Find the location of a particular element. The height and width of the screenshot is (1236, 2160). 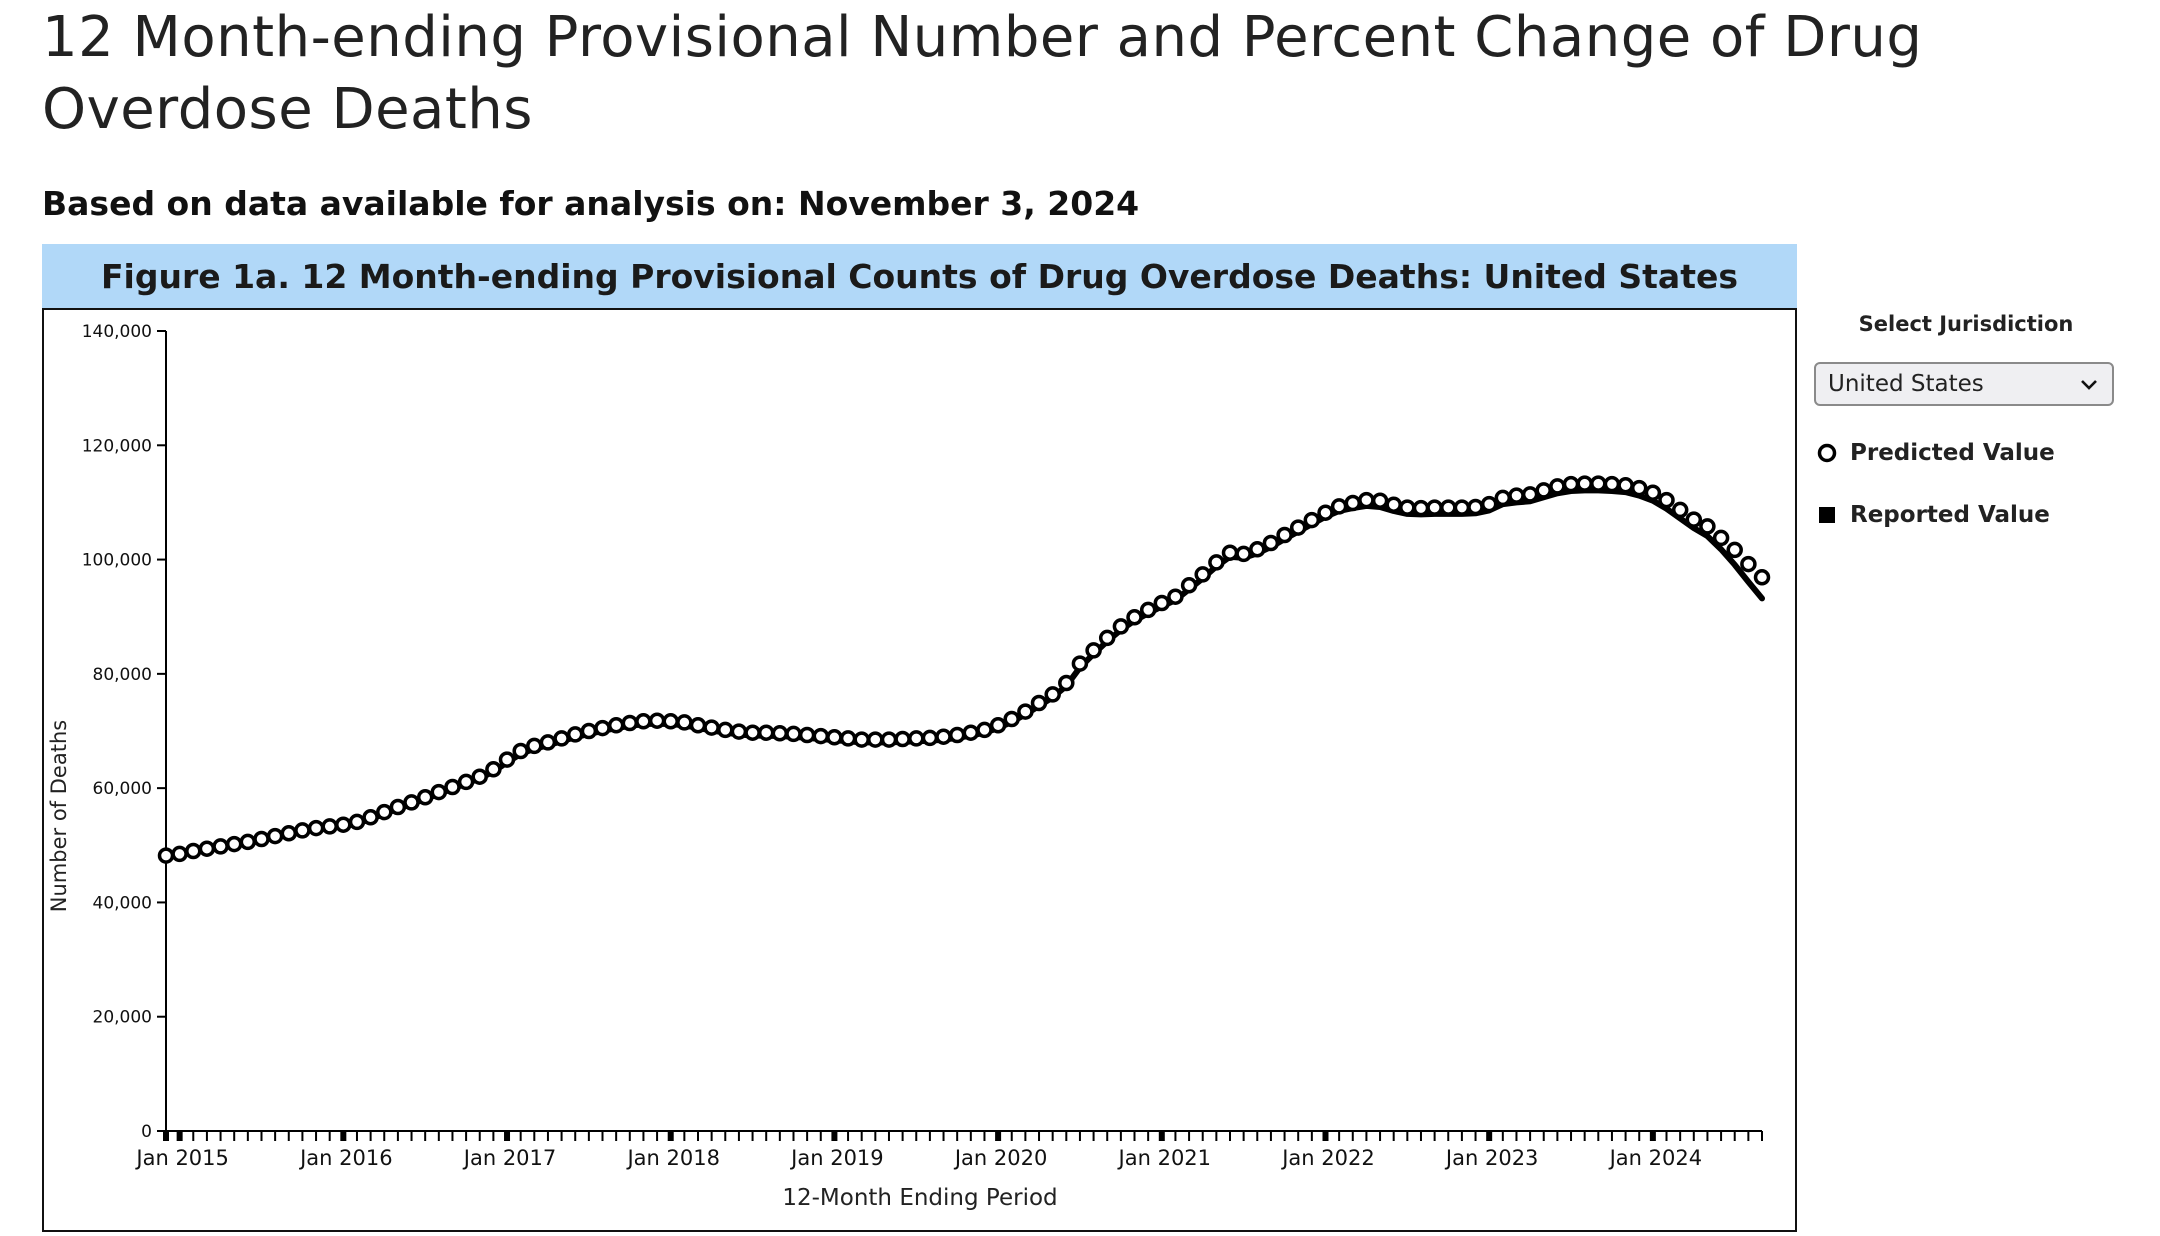

y-tick-label: 60,000 is located at coordinates (122, 789).